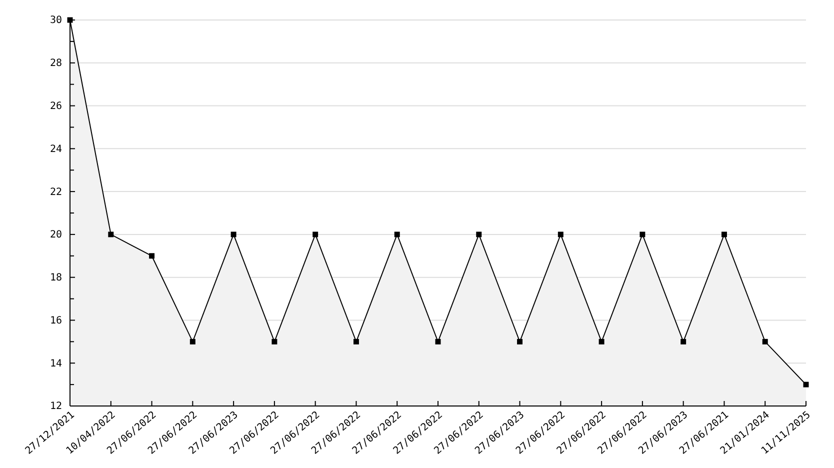 This screenshot has height=468, width=834. I want to click on y-tick-label: 18, so click(56, 278).